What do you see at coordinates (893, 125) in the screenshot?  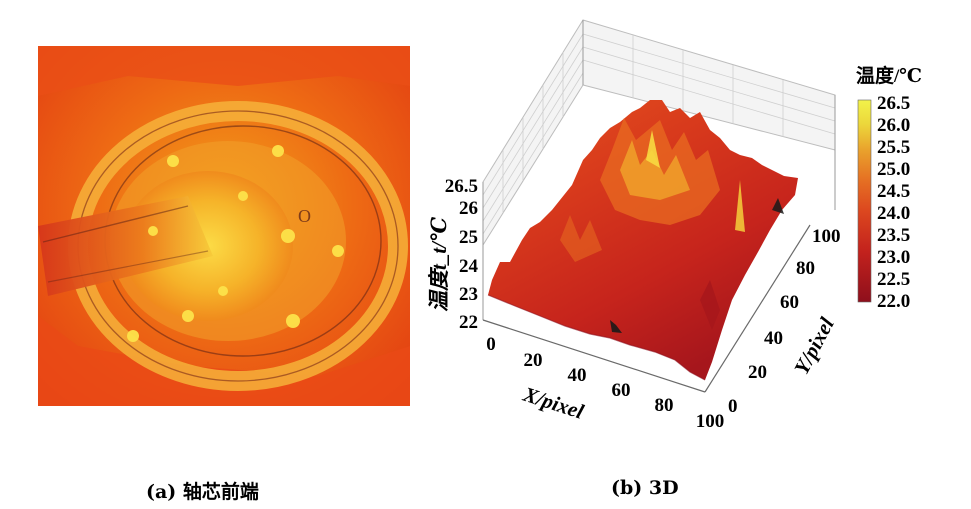 I see `colorbar-label: 26.0` at bounding box center [893, 125].